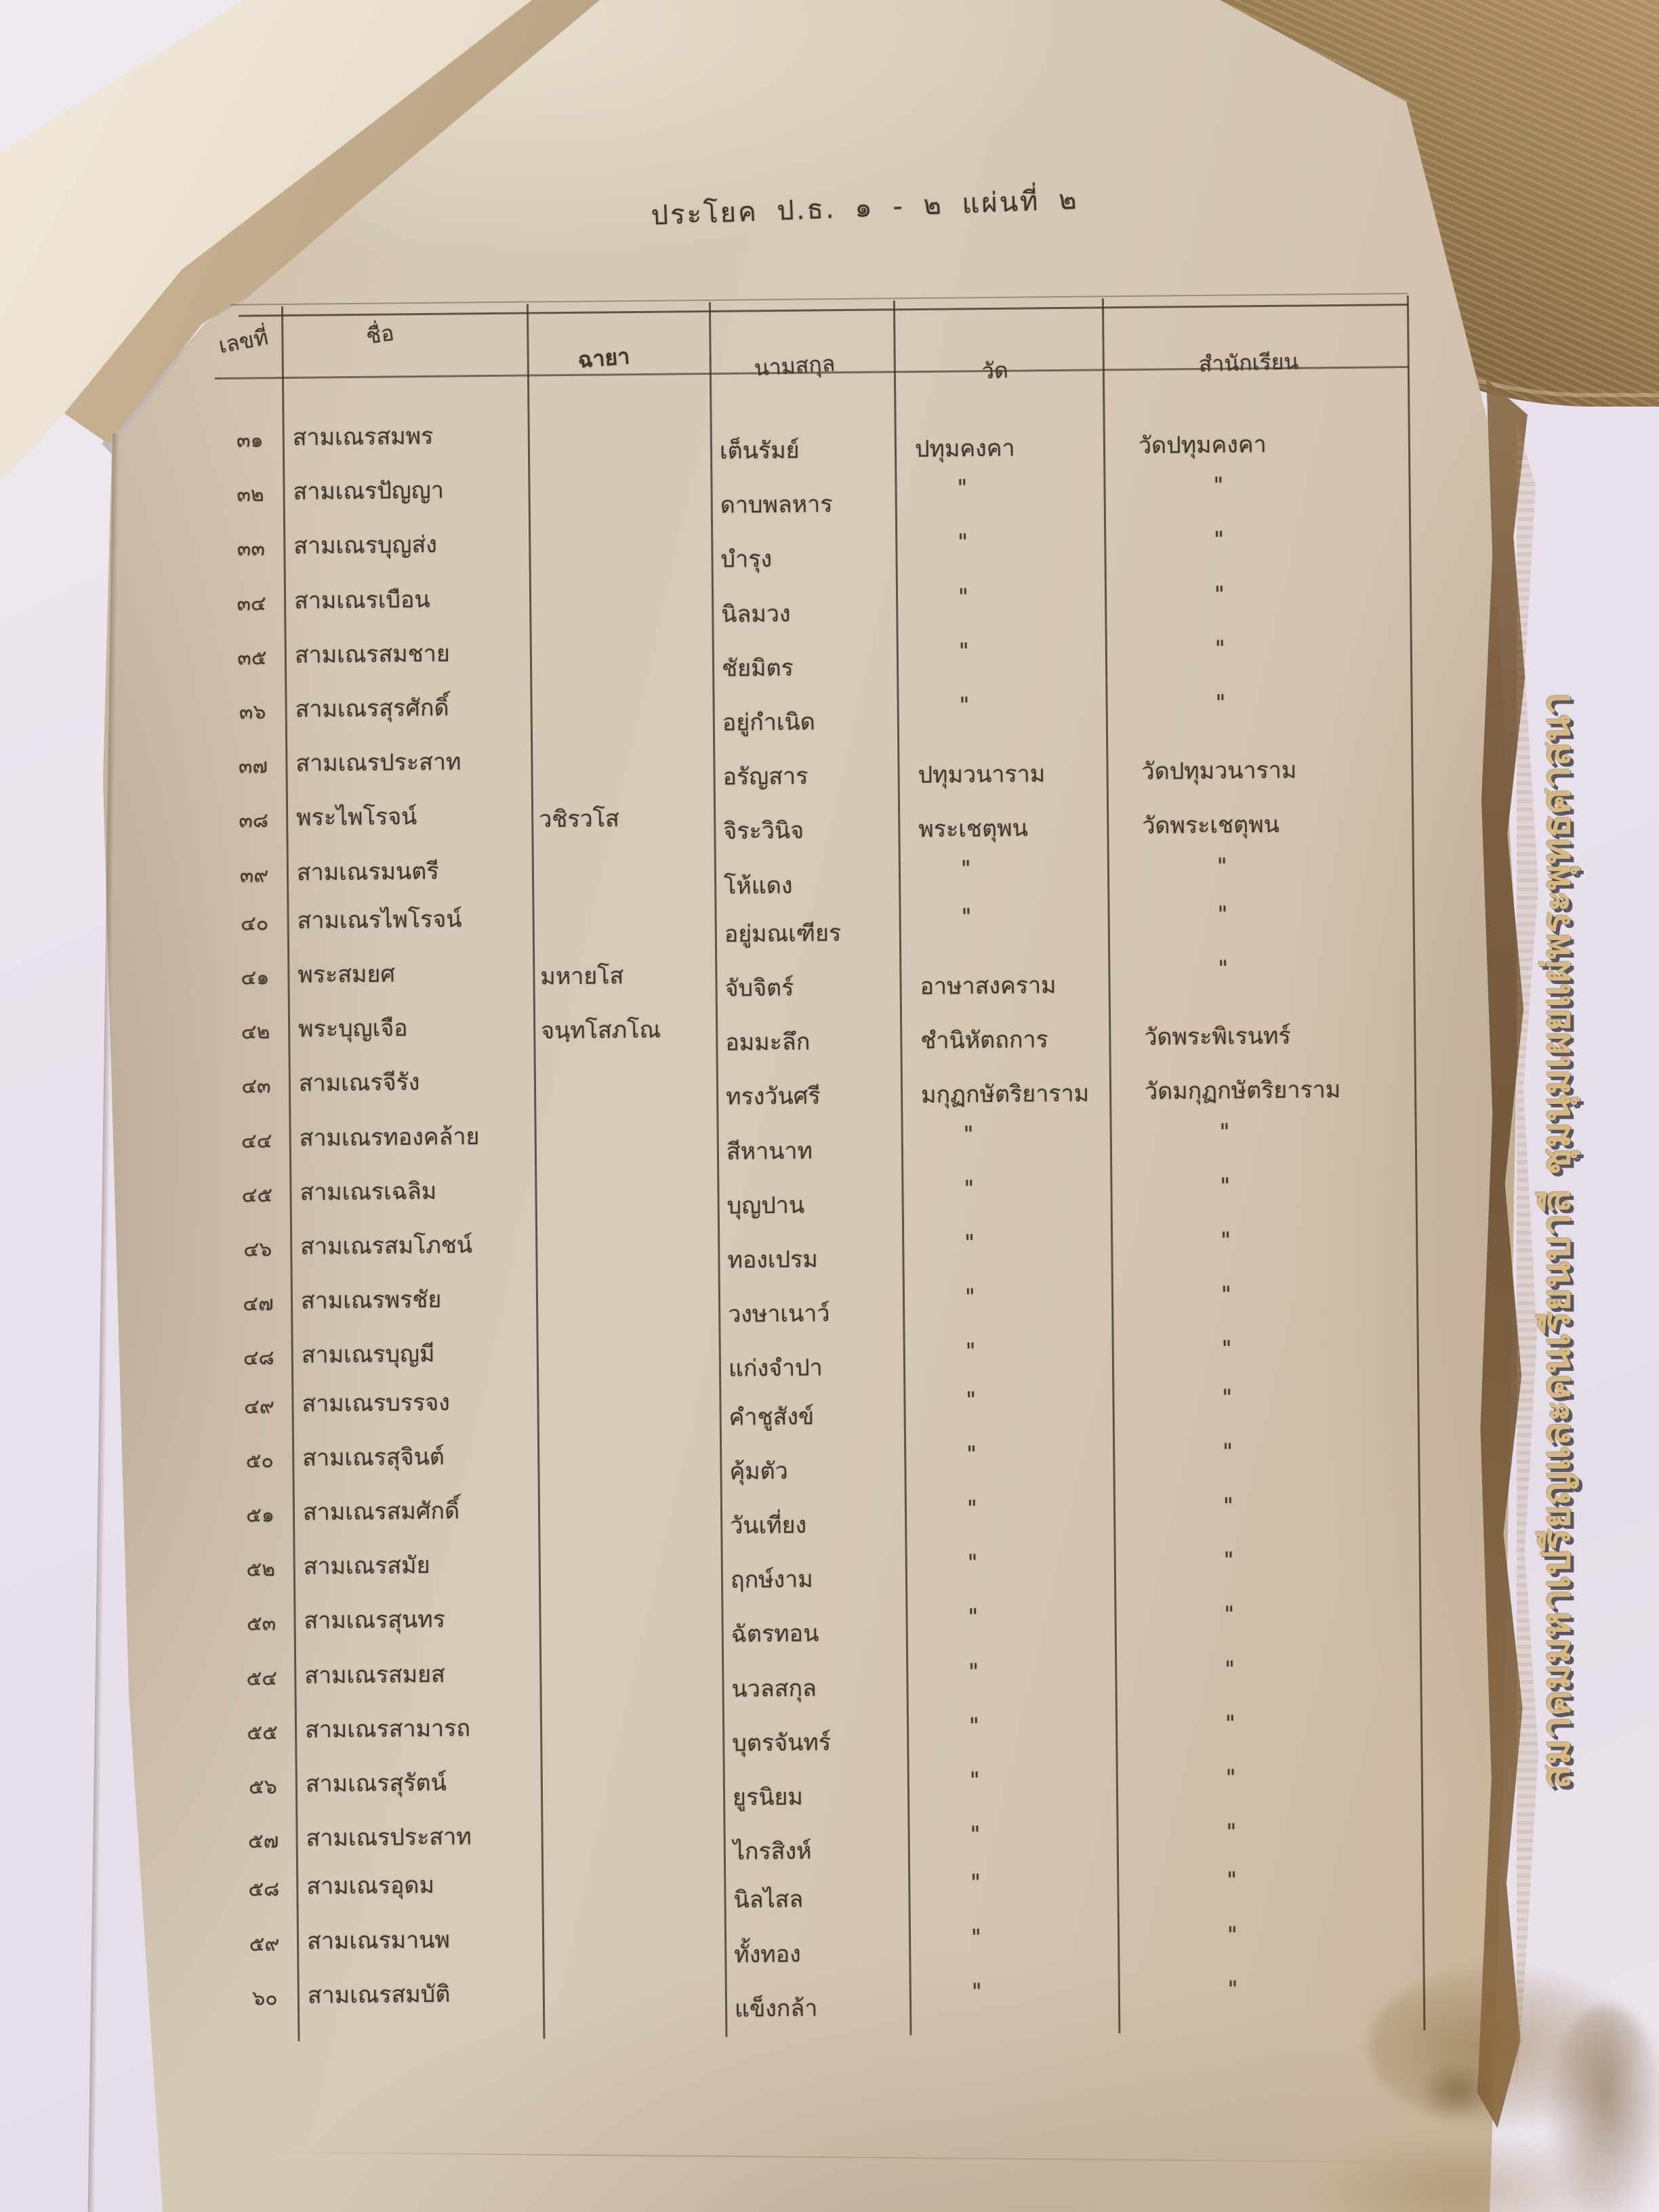  What do you see at coordinates (984, 1040) in the screenshot?
I see `cell-temple: ชำนิหัตถการ` at bounding box center [984, 1040].